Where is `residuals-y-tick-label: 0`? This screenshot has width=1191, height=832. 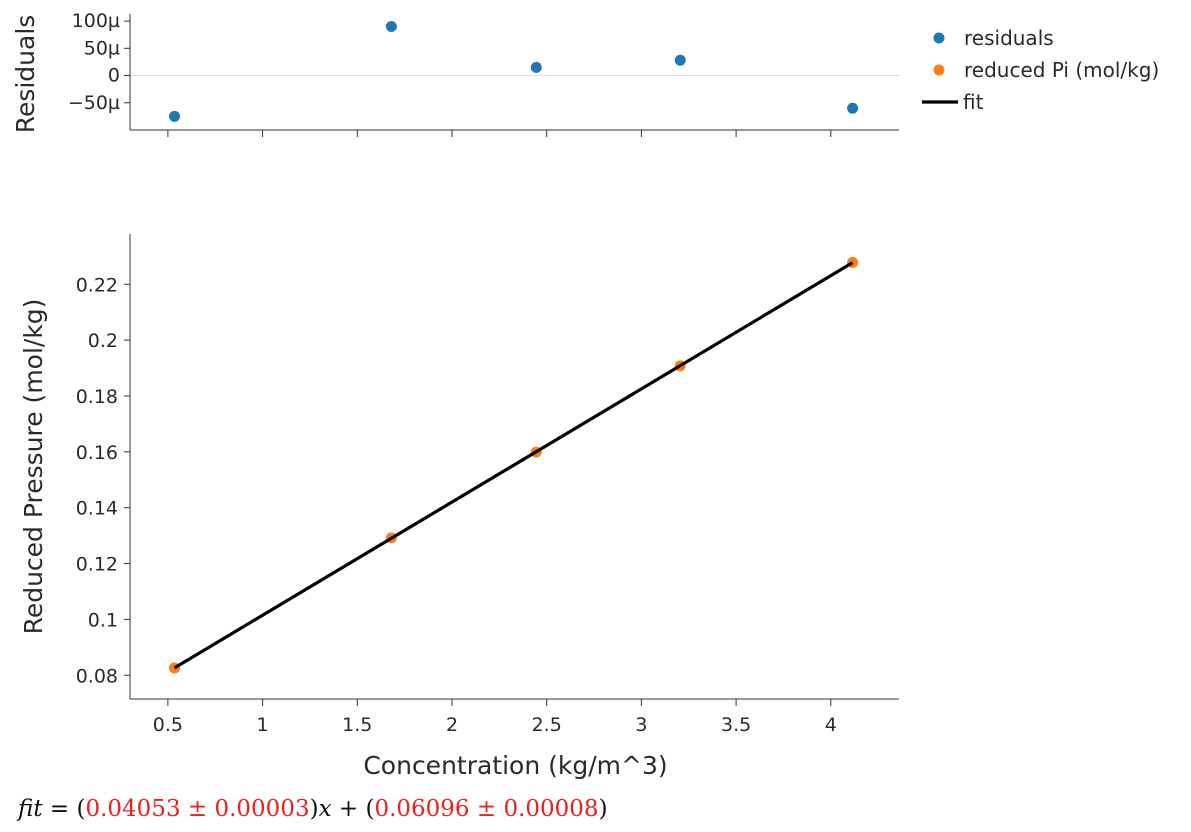
residuals-y-tick-label: 0 is located at coordinates (114, 76).